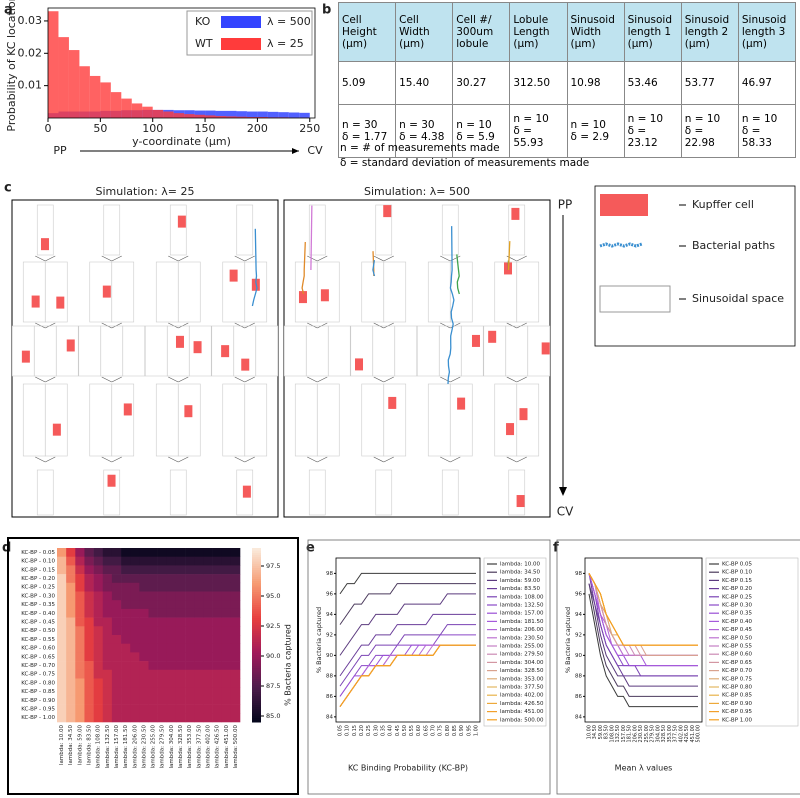 Image resolution: width=800 pixels, height=798 pixels. What do you see at coordinates (38, 692) in the screenshot?
I see `y-tick-label: KC-BP - 0.85` at bounding box center [38, 692].